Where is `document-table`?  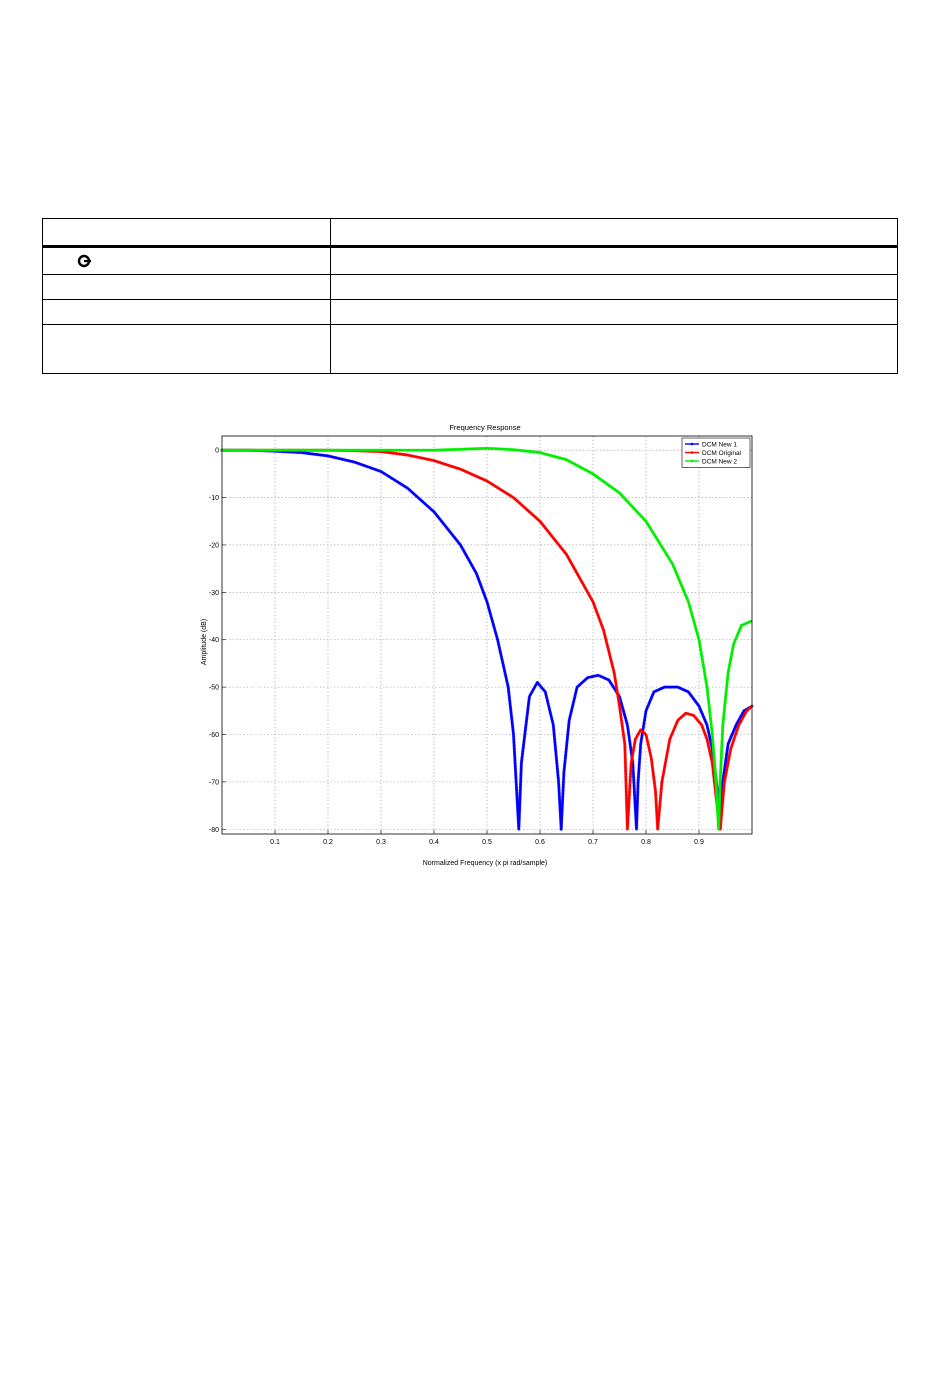 document-table is located at coordinates (470, 296).